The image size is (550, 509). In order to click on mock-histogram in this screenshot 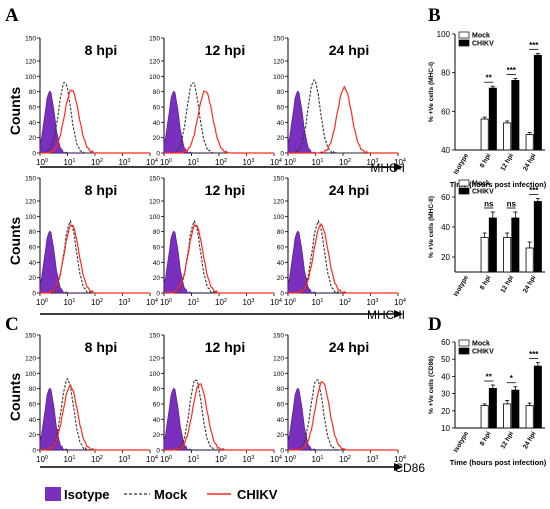, I will do `click(343, 116)`.